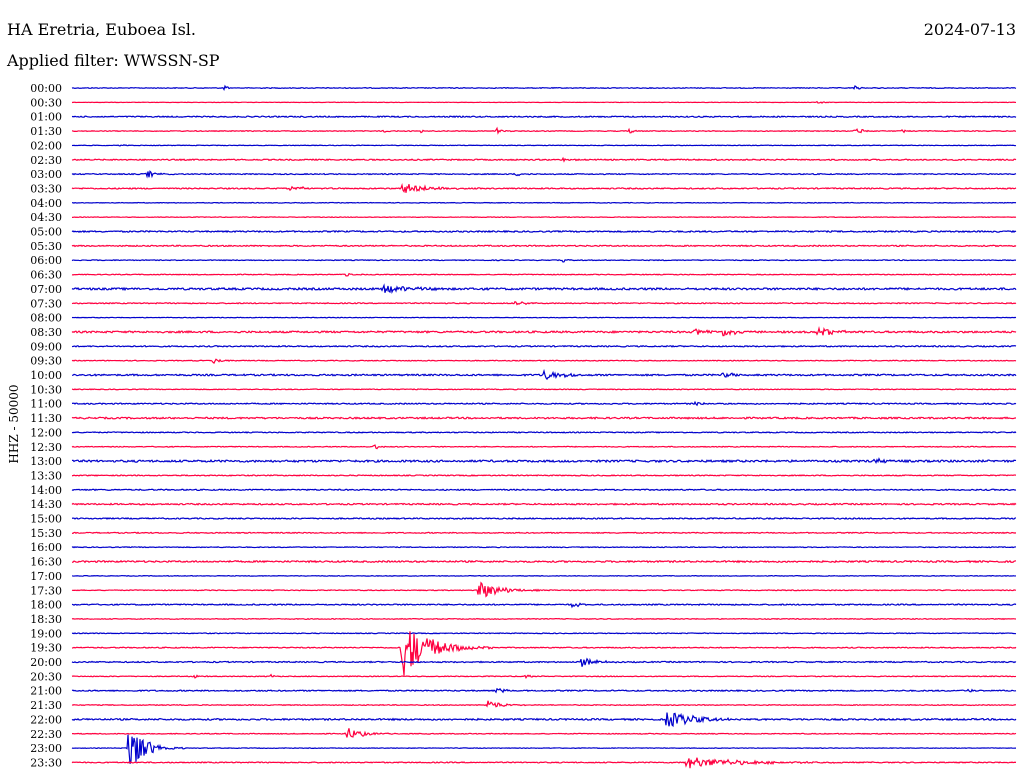 The height and width of the screenshot is (780, 1024). I want to click on time-label-3: 01:30, so click(46, 131).